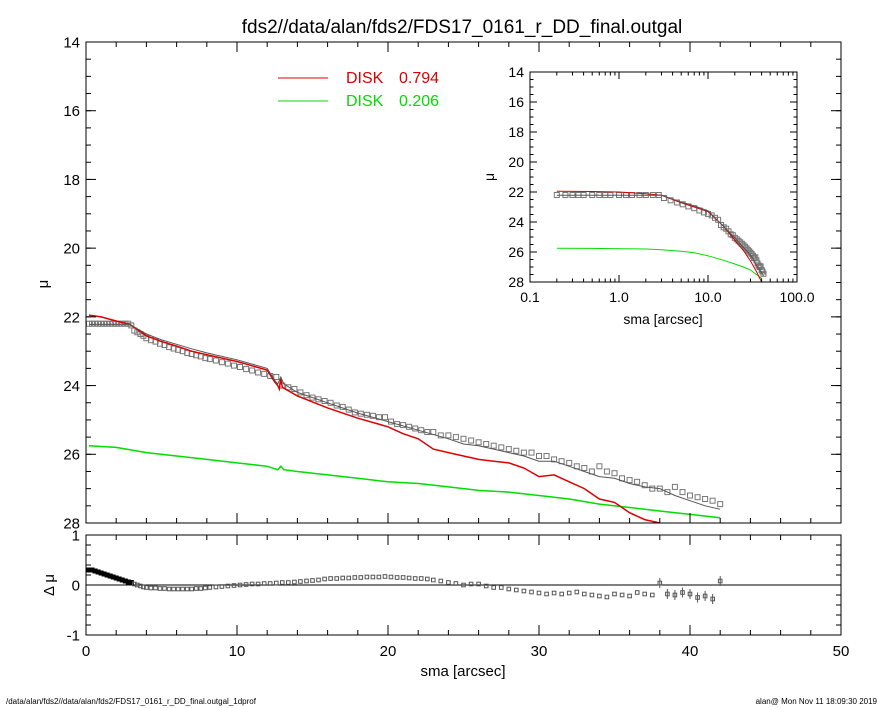 The width and height of the screenshot is (885, 708). Describe the element at coordinates (707, 297) in the screenshot. I see `x-tick-label: 10.0` at that location.